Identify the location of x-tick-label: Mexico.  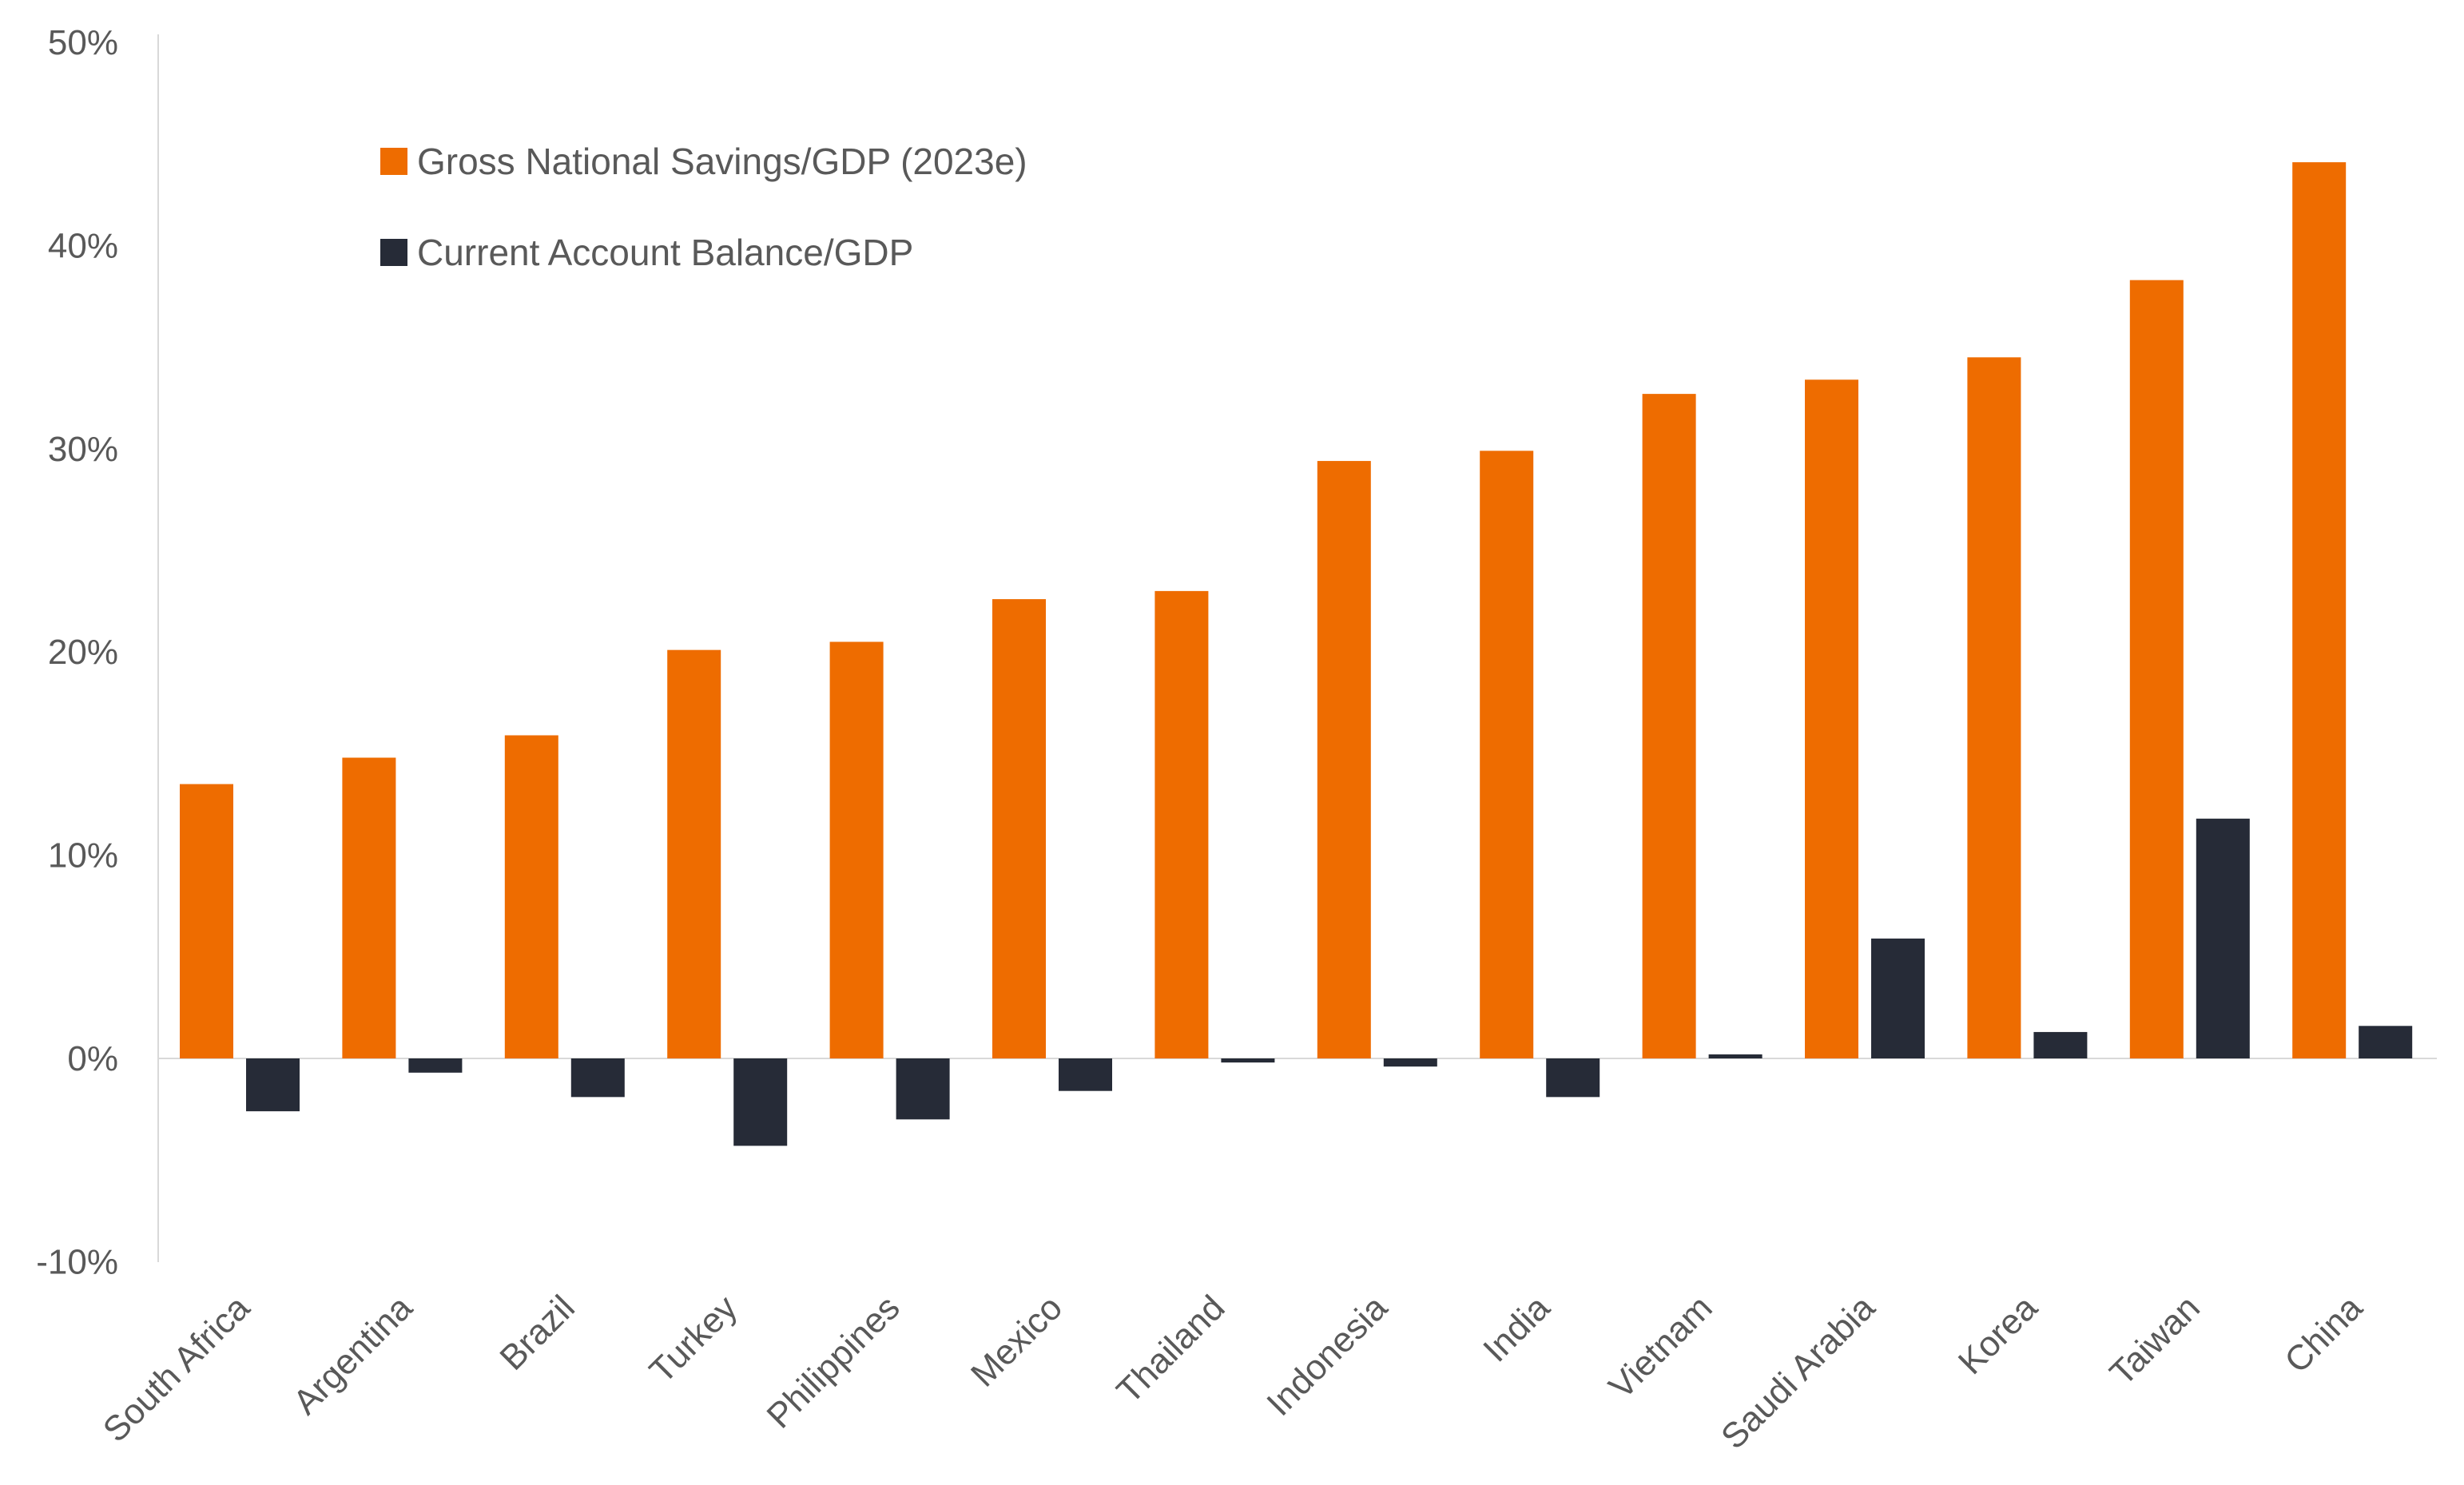
(1017, 1341).